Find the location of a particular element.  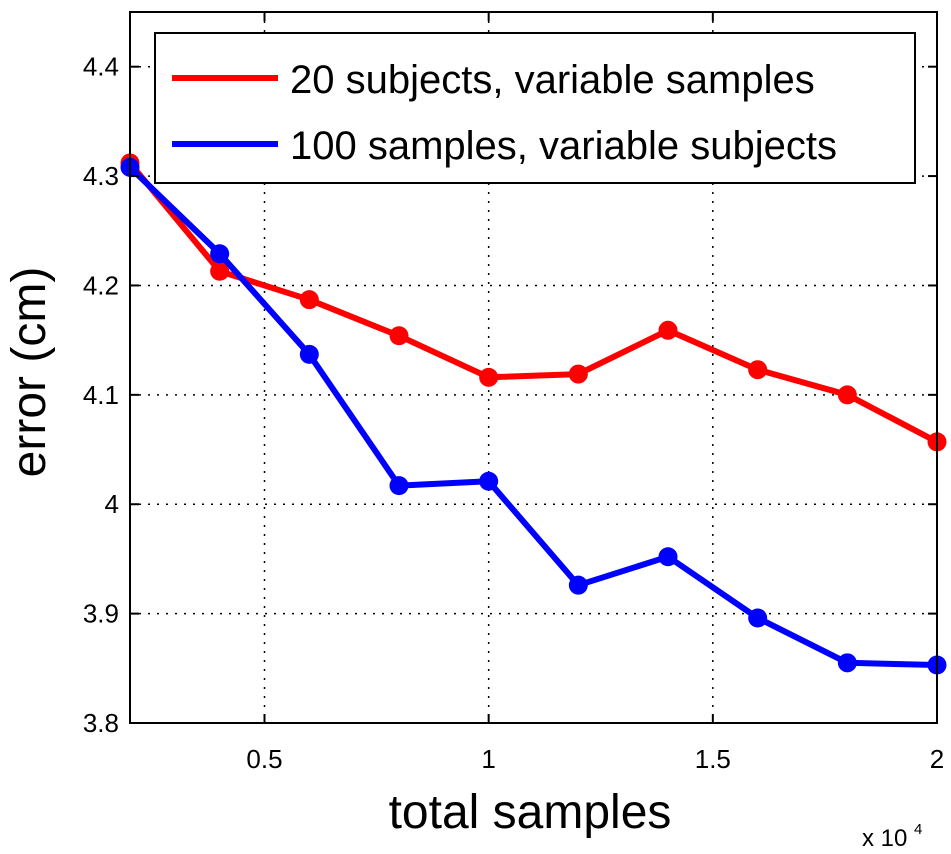

y-tick-label: 4.4 is located at coordinates (101, 67).